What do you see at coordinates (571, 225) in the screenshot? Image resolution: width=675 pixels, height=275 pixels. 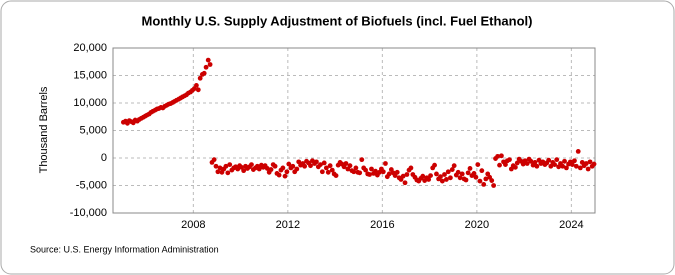 I see `x-tick-label: 2024` at bounding box center [571, 225].